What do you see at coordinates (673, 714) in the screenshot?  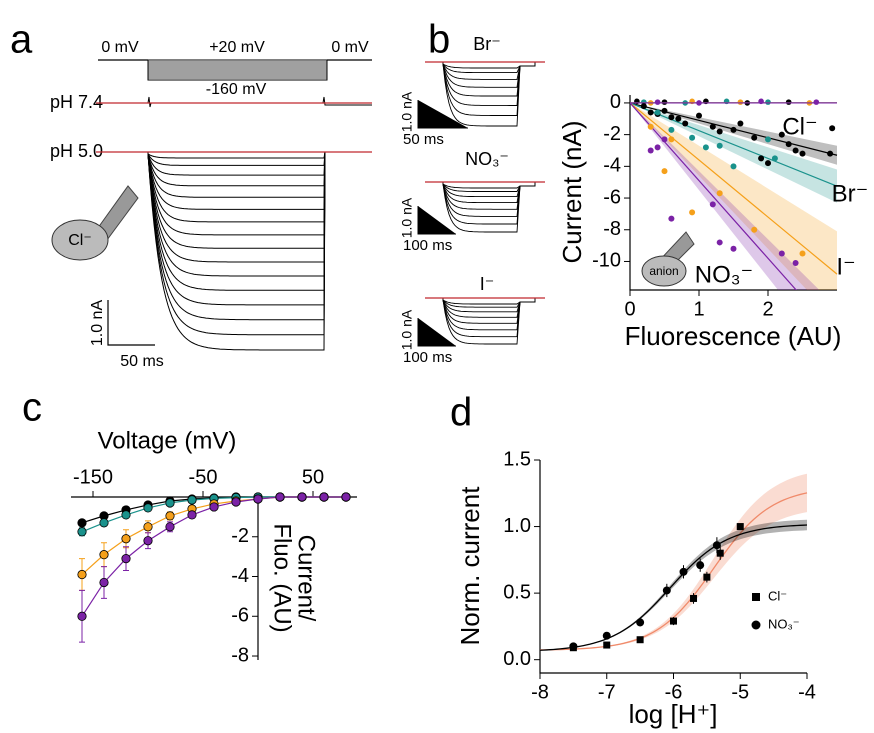 I see `x-axis-title: log [H⁺]` at bounding box center [673, 714].